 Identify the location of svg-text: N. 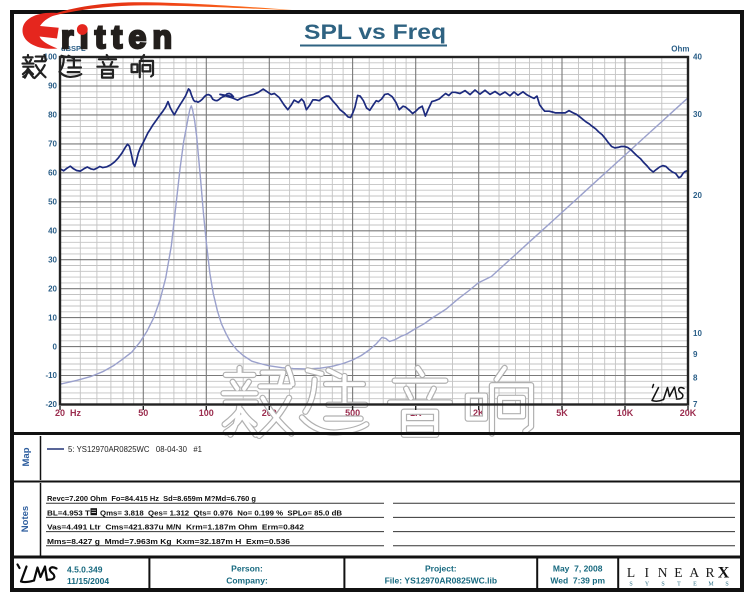
(663, 572).